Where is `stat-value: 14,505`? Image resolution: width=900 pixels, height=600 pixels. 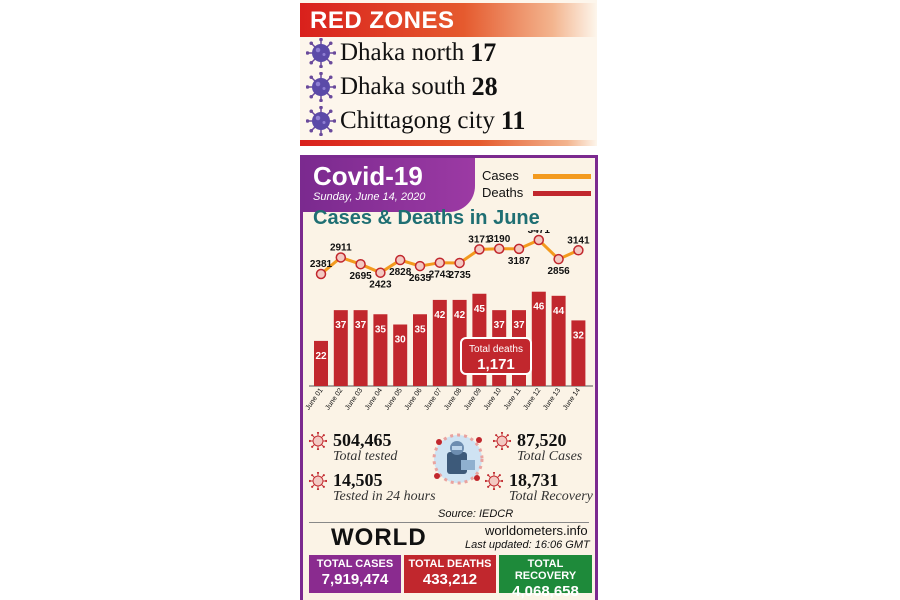 stat-value: 14,505 is located at coordinates (358, 480).